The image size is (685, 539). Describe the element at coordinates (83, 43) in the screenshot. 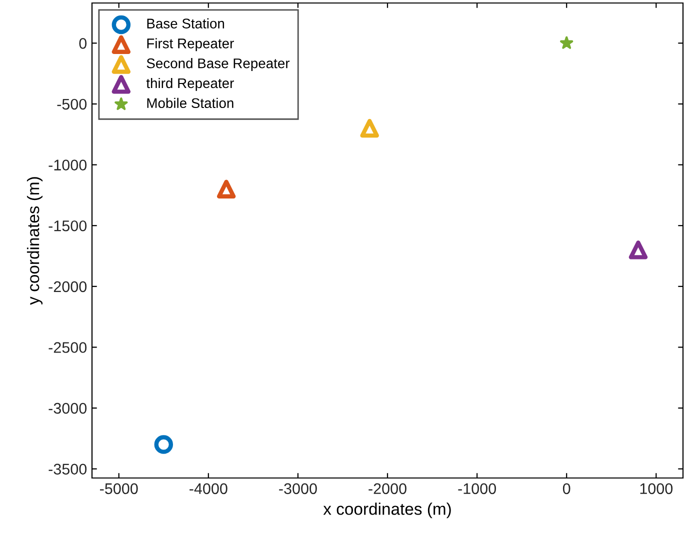

I see `y-tick-label: 0` at that location.